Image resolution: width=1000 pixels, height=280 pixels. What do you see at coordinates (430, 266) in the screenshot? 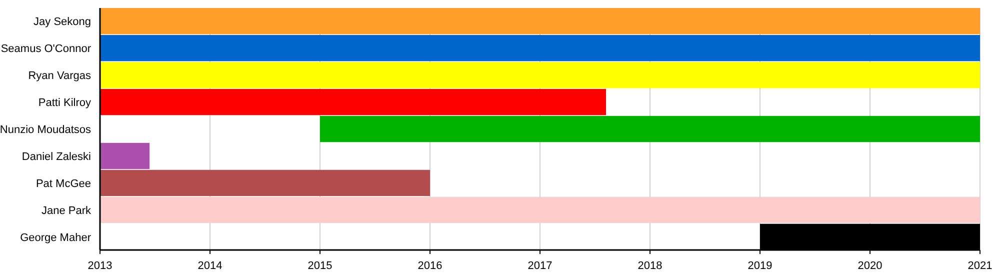
I see `x-tick-label: 2016` at bounding box center [430, 266].